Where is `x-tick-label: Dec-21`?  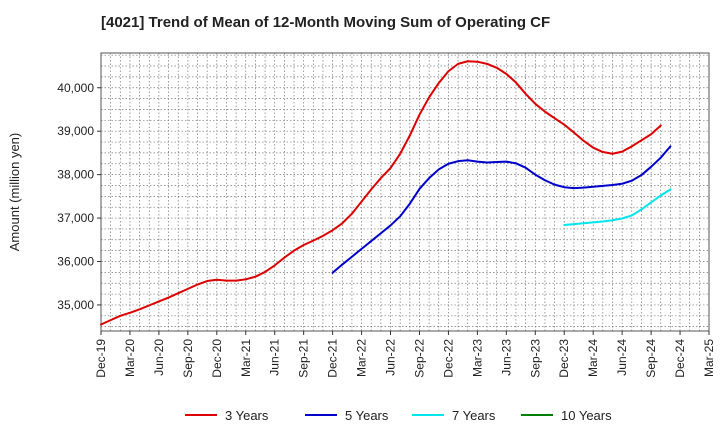
x-tick-label: Dec-21 is located at coordinates (333, 358).